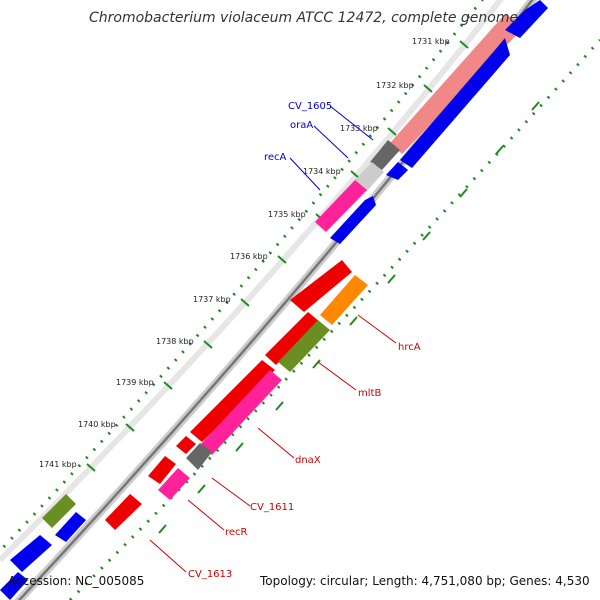  I want to click on label-oraa: oraA, so click(301, 125).